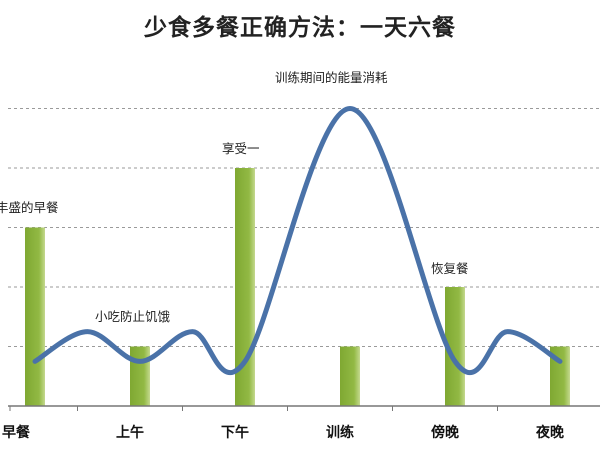 This screenshot has height=455, width=600. I want to click on annotation-breakfast: 丰盛的早餐, so click(29, 207).